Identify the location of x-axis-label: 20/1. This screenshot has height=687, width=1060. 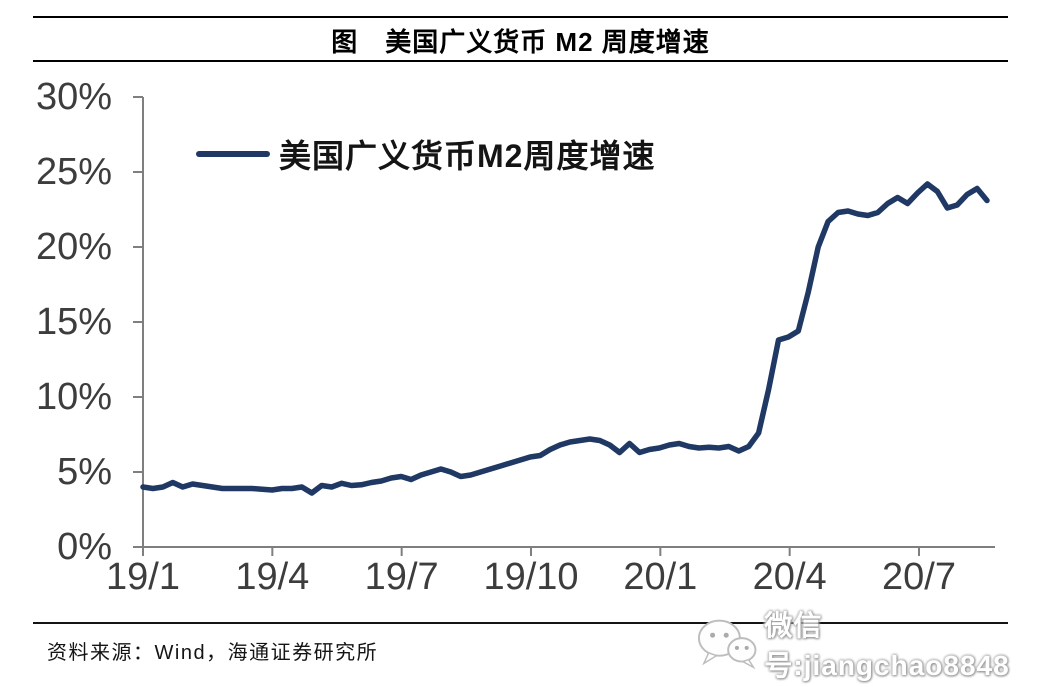
(660, 577).